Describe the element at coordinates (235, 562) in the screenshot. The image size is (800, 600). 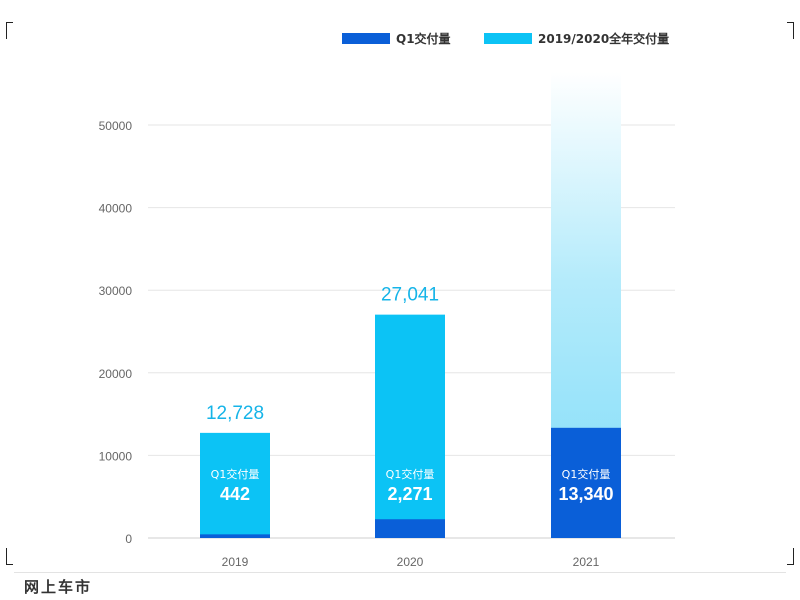
I see `x-tick-label: 2019` at that location.